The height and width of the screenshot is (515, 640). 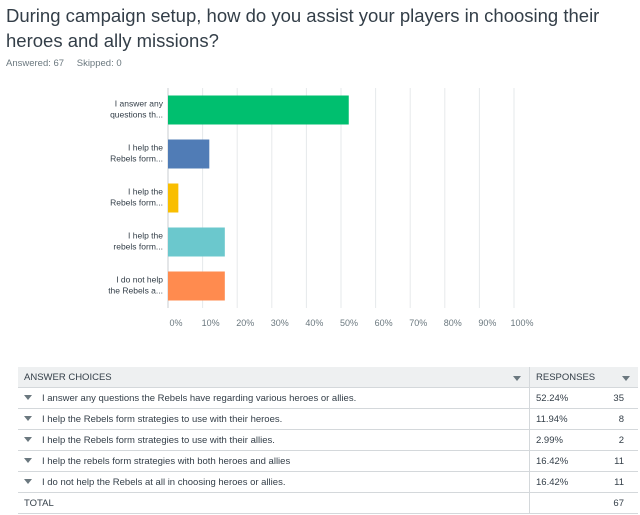 I want to click on x-tick-label: 70%, so click(x=418, y=323).